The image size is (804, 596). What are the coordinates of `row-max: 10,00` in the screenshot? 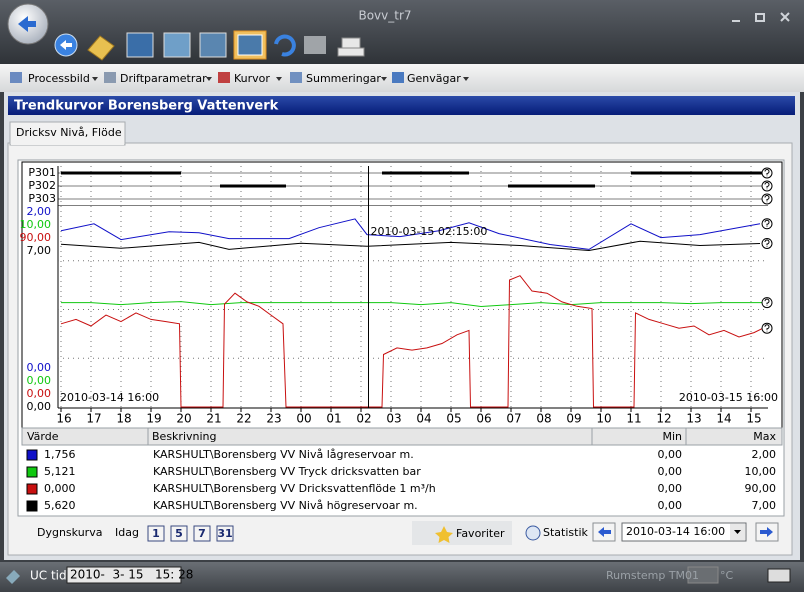 It's located at (761, 471).